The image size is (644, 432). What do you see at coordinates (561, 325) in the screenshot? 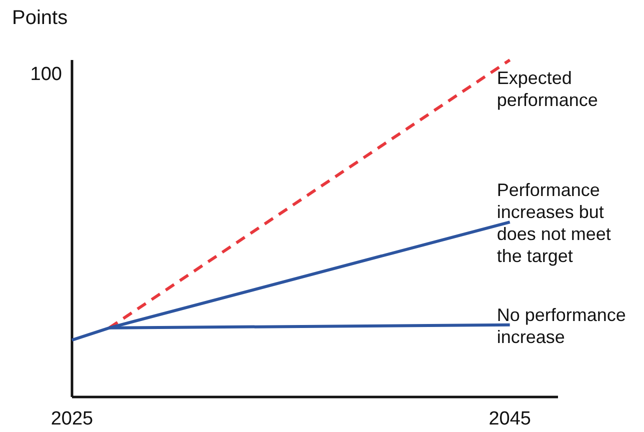
I see `series-label: No performance increase` at bounding box center [561, 325].